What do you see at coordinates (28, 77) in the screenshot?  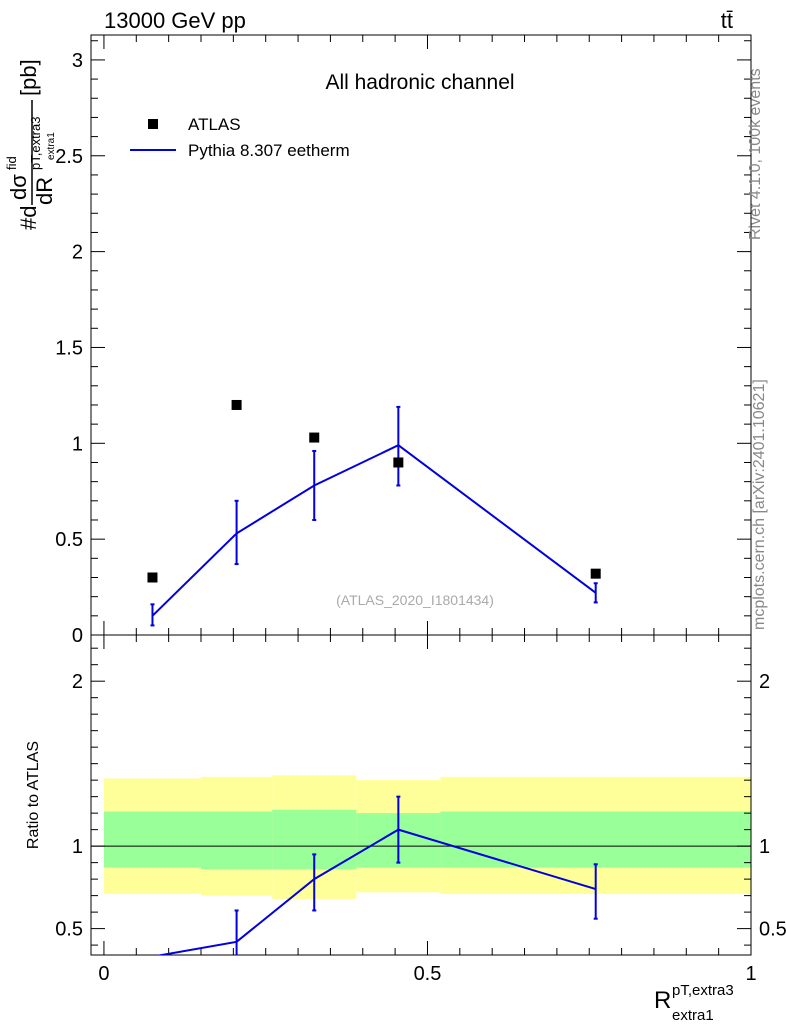 I see `ylabel-unit: [pb]` at bounding box center [28, 77].